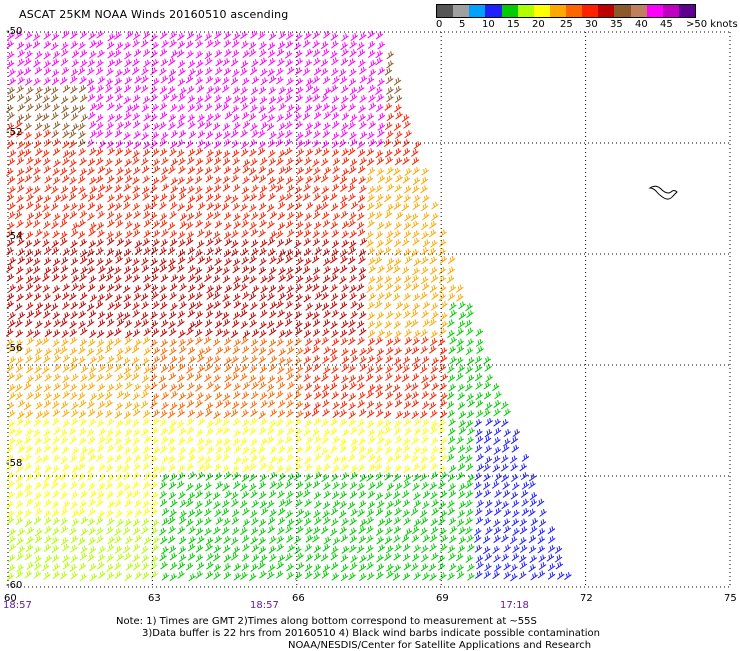 The image size is (740, 651). What do you see at coordinates (638, 11) in the screenshot?
I see `legend-swatch` at bounding box center [638, 11].